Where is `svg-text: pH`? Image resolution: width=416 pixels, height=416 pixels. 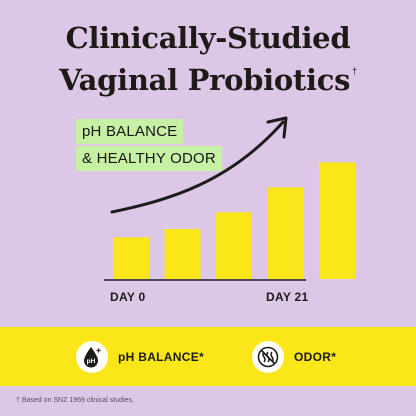 svg-text: pH is located at coordinates (91, 361).